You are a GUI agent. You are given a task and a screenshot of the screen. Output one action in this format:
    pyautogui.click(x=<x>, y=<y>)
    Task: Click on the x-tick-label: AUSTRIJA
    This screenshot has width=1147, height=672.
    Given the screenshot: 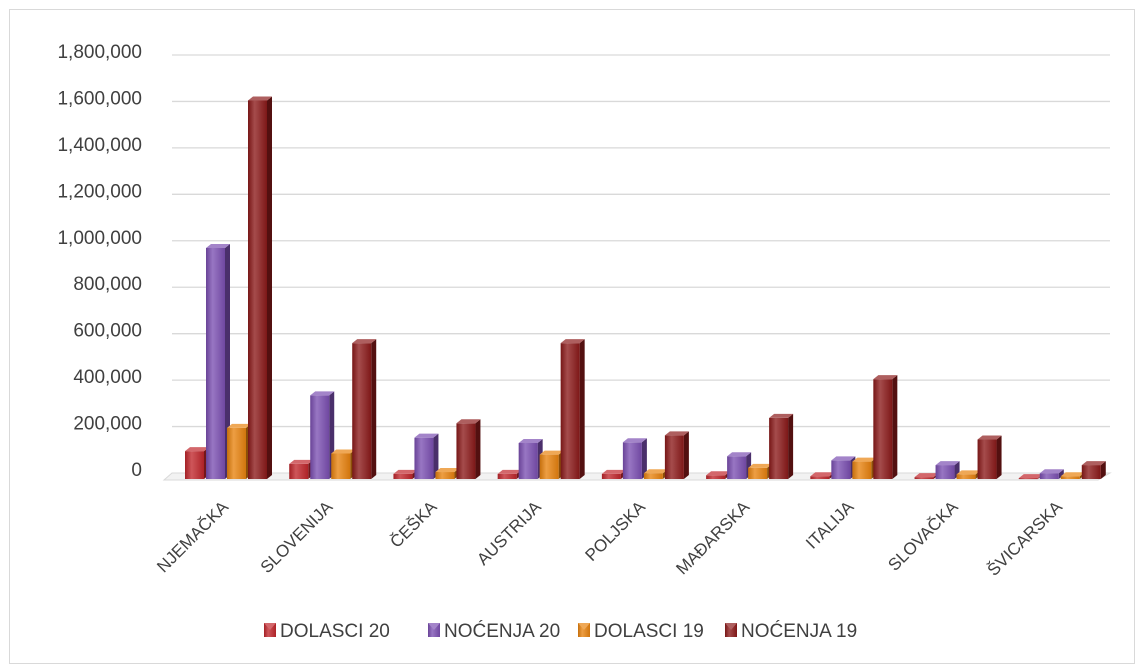 What is the action you would take?
    pyautogui.click(x=509, y=533)
    